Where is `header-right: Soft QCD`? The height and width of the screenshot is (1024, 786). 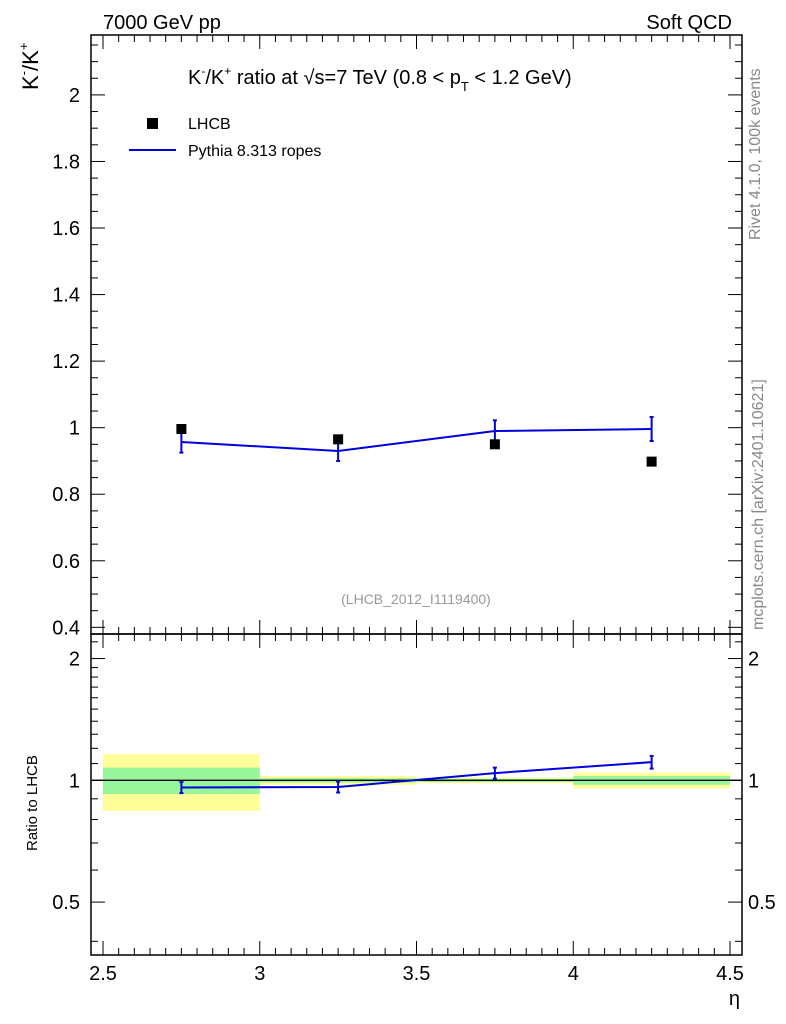 header-right: Soft QCD is located at coordinates (689, 23).